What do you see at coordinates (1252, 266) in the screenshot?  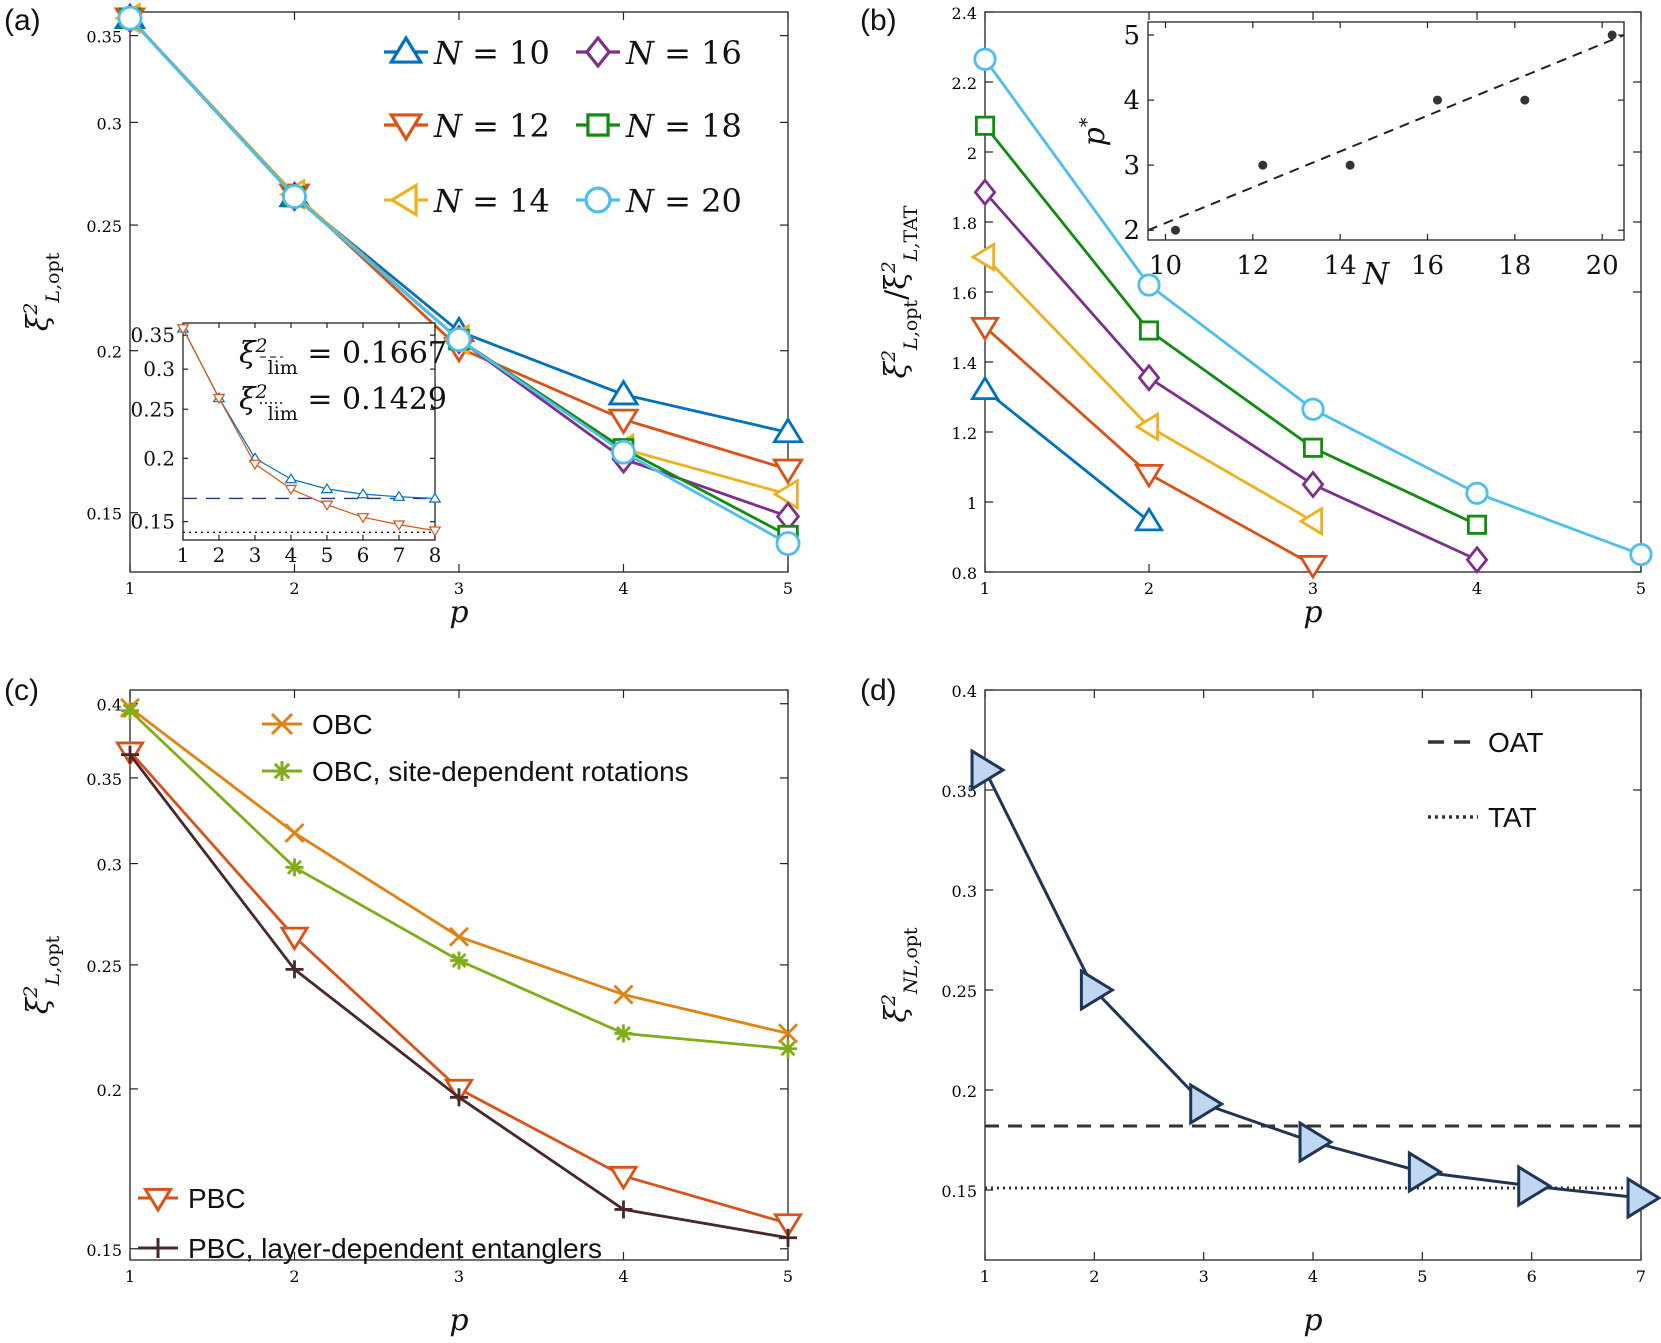 I see `panel-b-inset-xtick-label: 12` at bounding box center [1252, 266].